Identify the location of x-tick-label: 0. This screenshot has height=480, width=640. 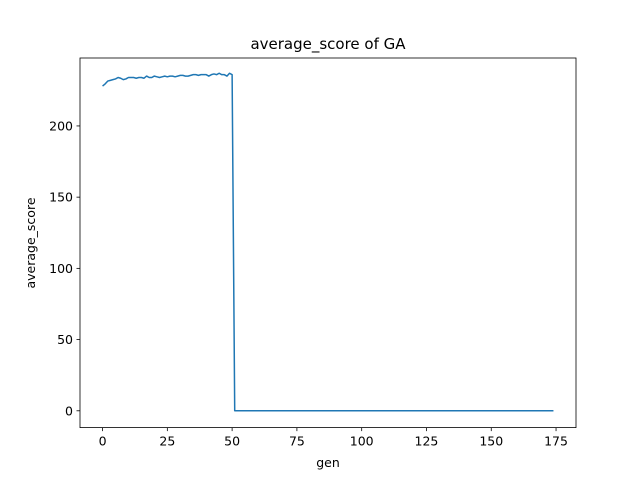
(103, 441).